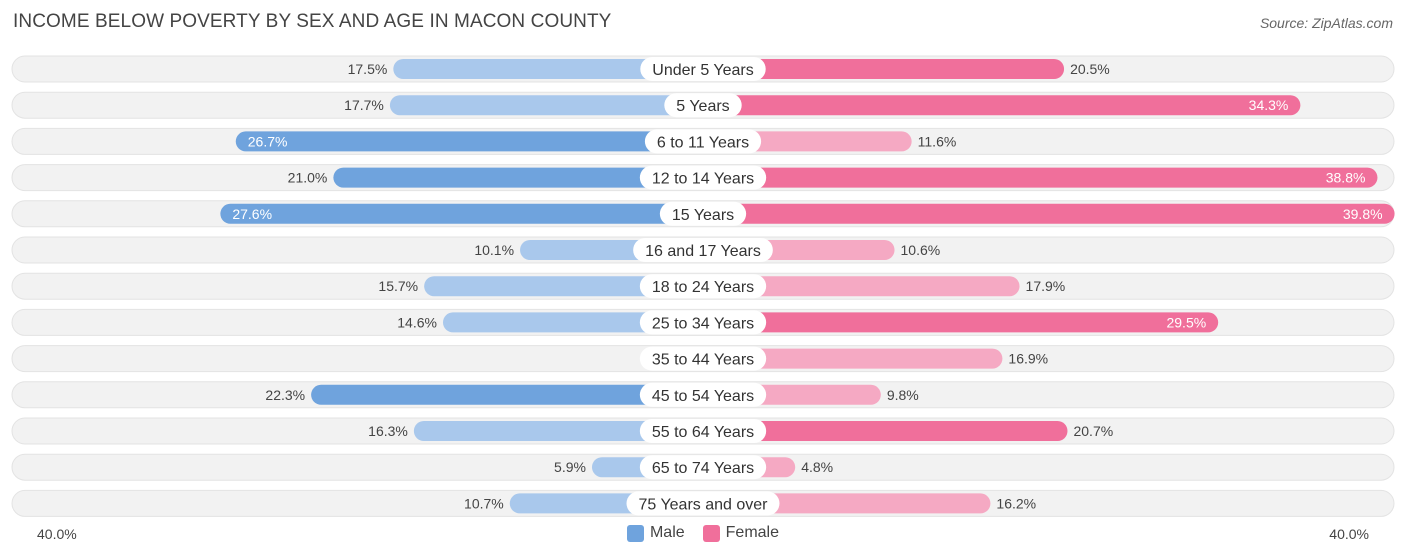  I want to click on category-label: 45 to 54 Years, so click(703, 396).